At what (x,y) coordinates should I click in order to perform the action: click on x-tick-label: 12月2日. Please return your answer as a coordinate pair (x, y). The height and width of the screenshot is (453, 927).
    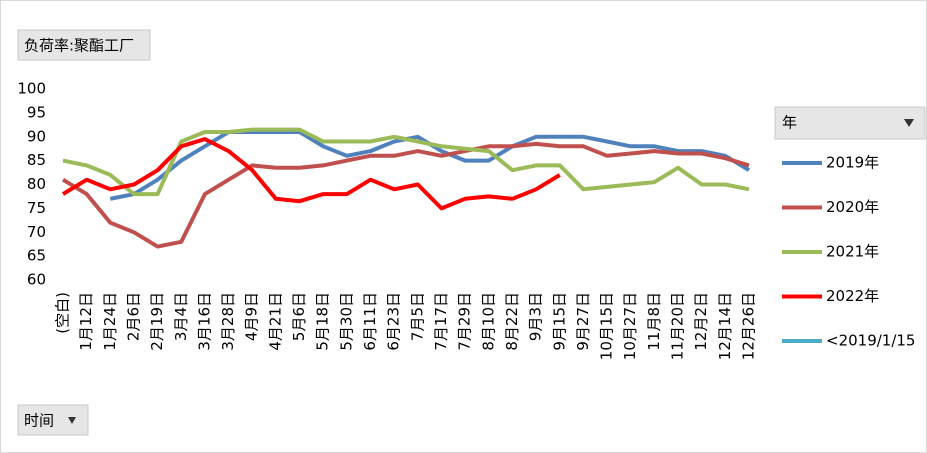
    Looking at the image, I should click on (701, 321).